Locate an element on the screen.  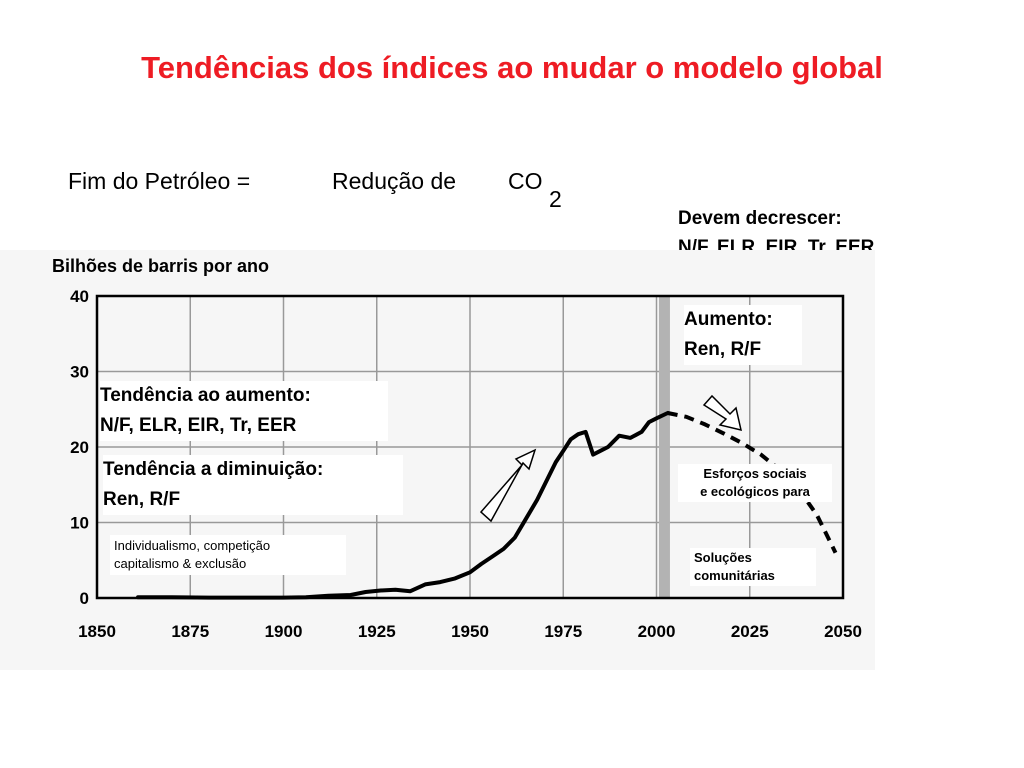
subtitle-co: CO is located at coordinates (525, 181).